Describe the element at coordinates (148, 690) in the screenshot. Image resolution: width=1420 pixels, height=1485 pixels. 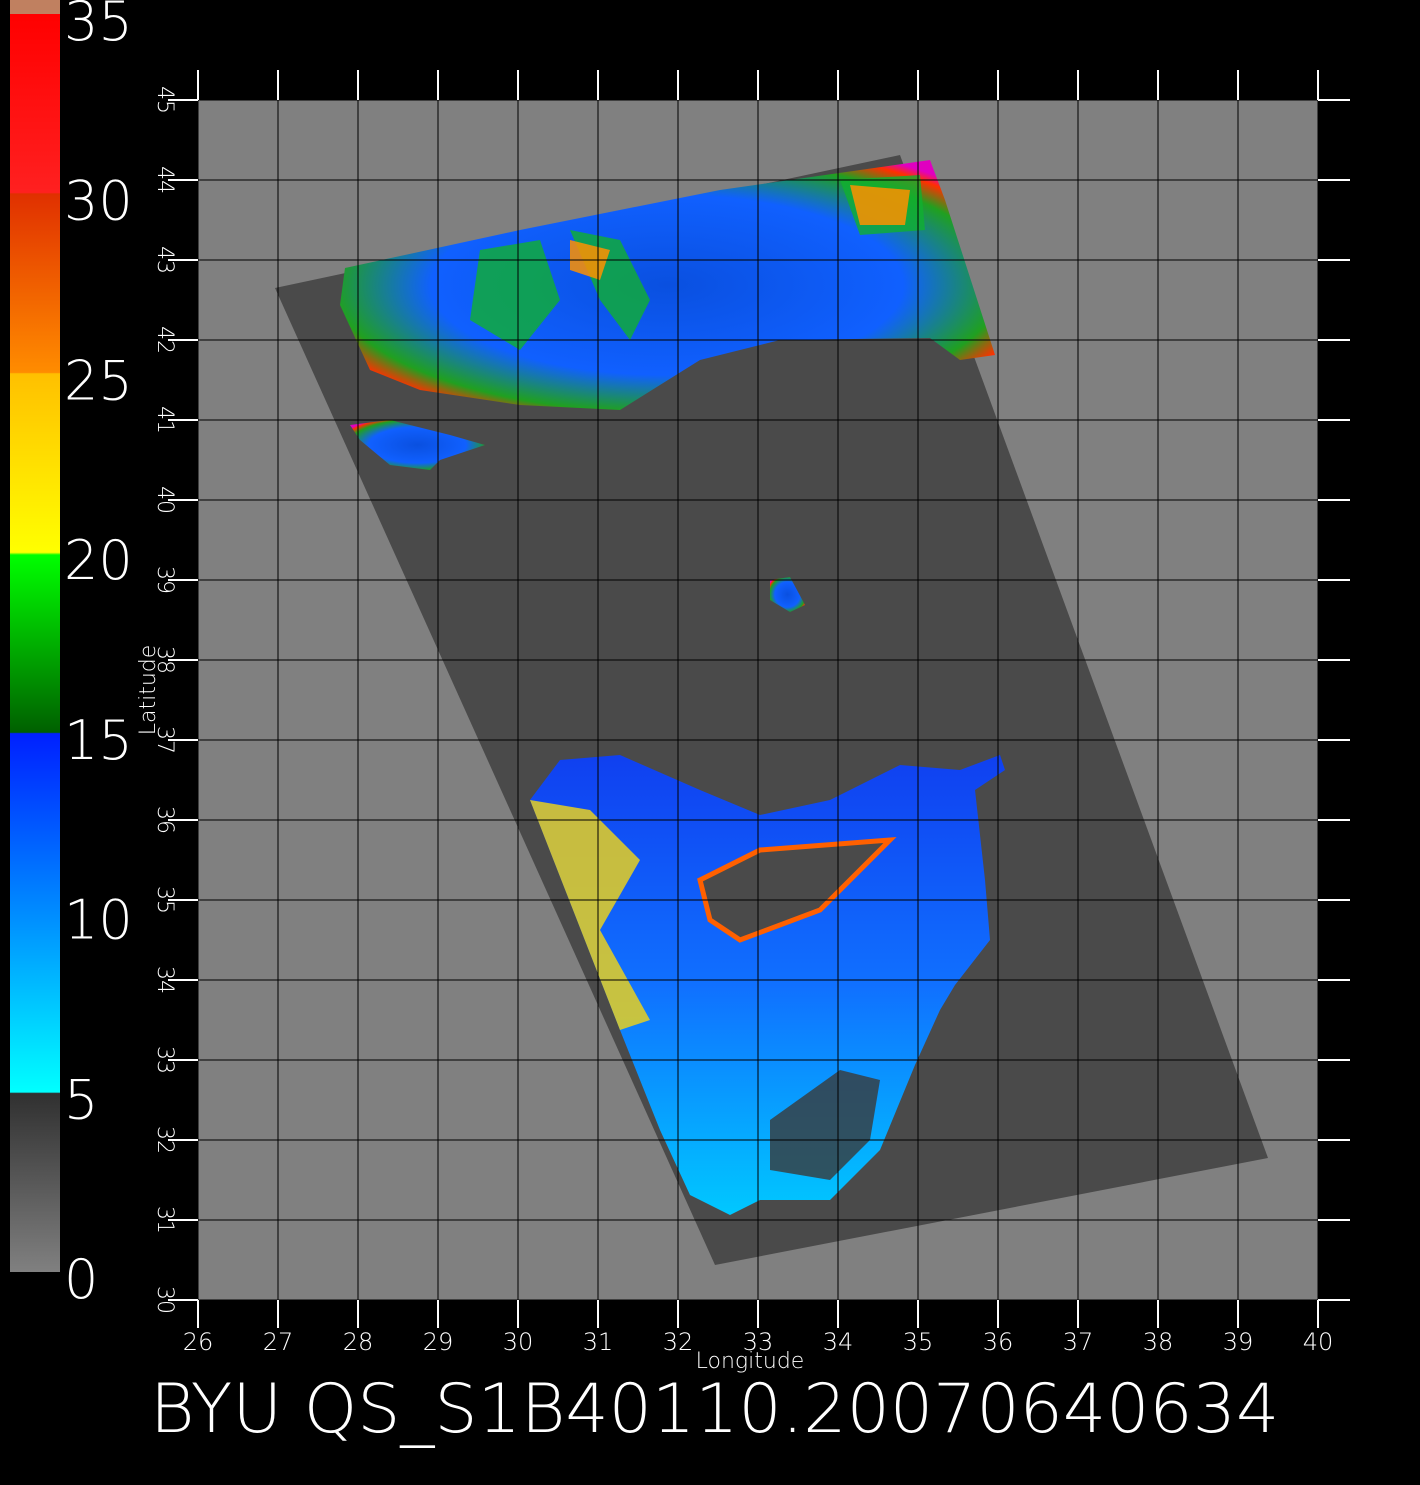
I see `y-axis-label: Latitude` at that location.